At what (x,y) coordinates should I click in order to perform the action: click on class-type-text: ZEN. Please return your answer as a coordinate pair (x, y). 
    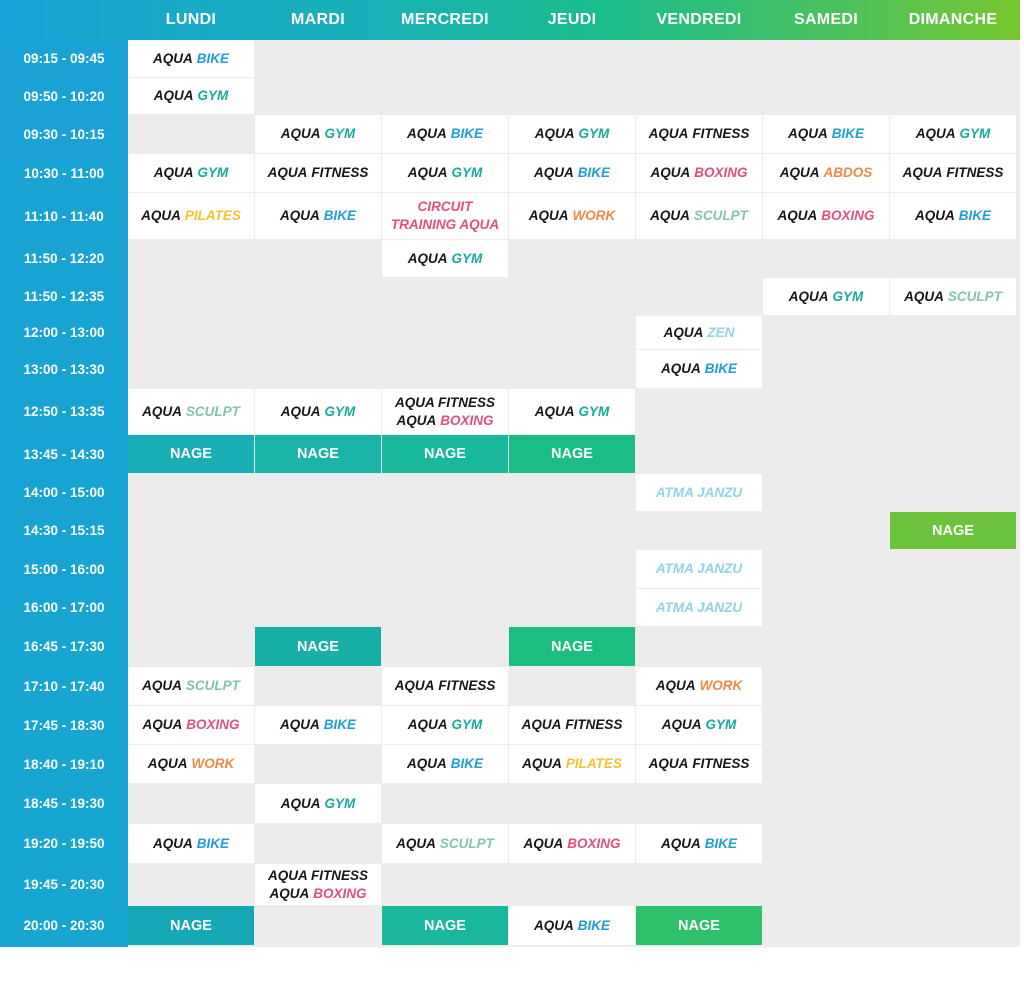
    Looking at the image, I should click on (721, 332).